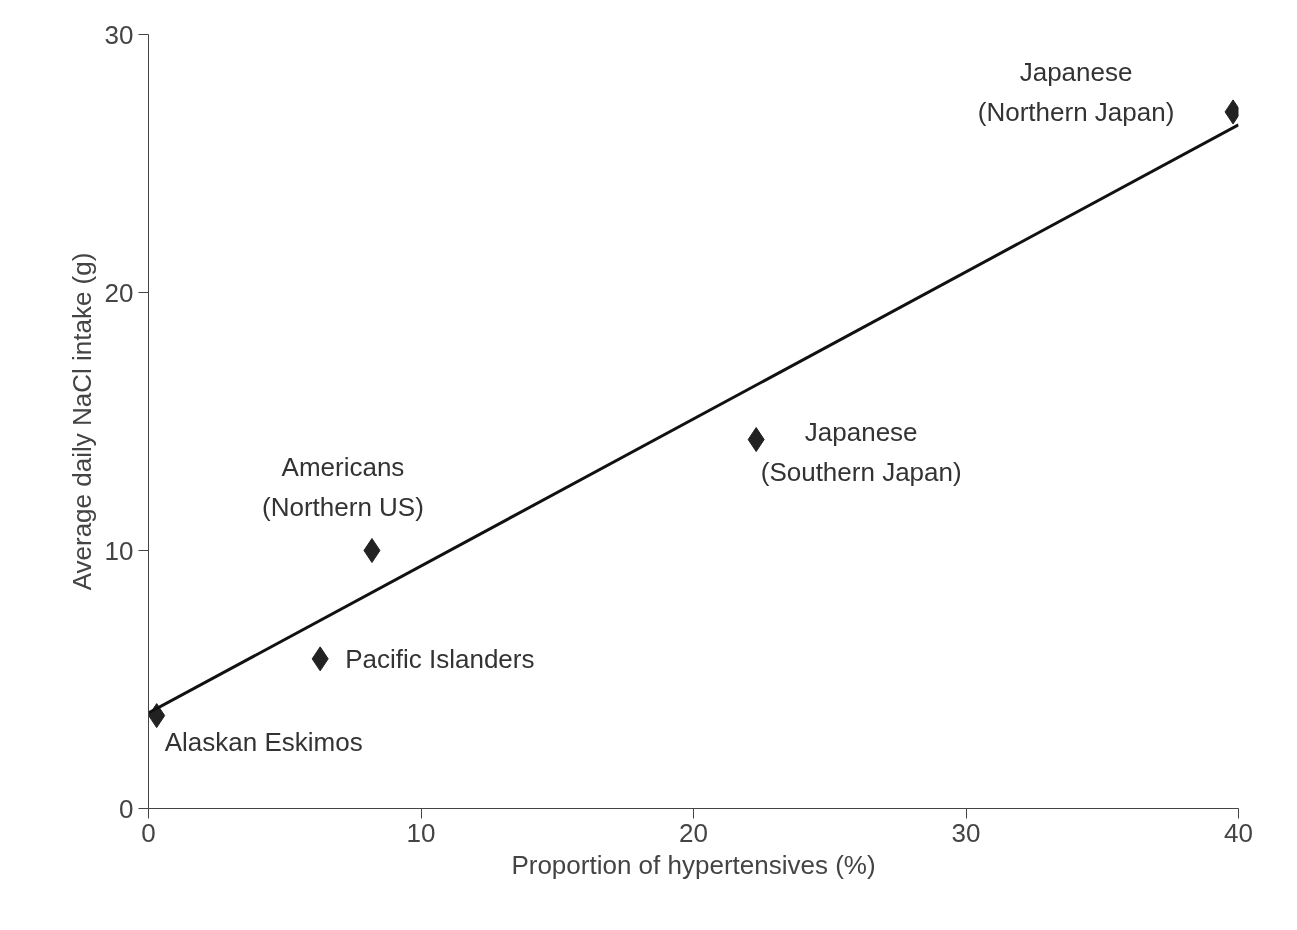 The height and width of the screenshot is (930, 1297). What do you see at coordinates (693, 832) in the screenshot?
I see `x-tick-label: 20` at bounding box center [693, 832].